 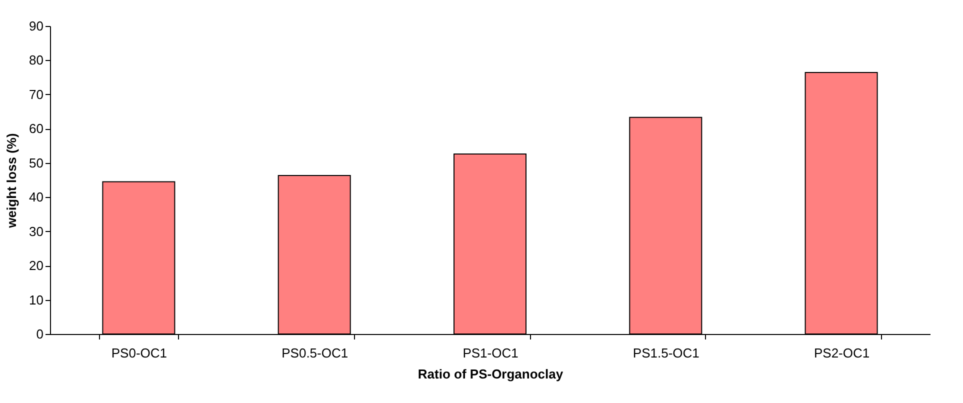 I want to click on y-axis-title: weight loss (%), so click(x=12, y=181).